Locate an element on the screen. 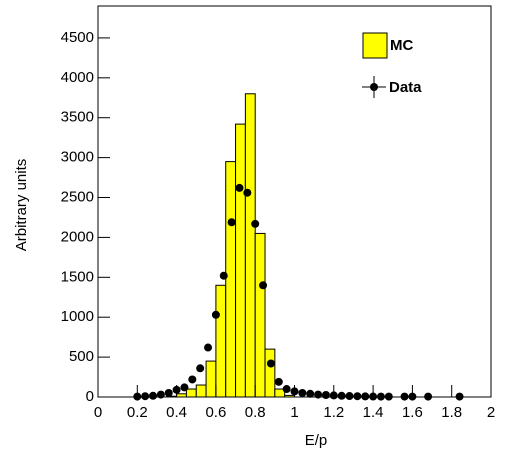  legend-label: Data is located at coordinates (405, 87).